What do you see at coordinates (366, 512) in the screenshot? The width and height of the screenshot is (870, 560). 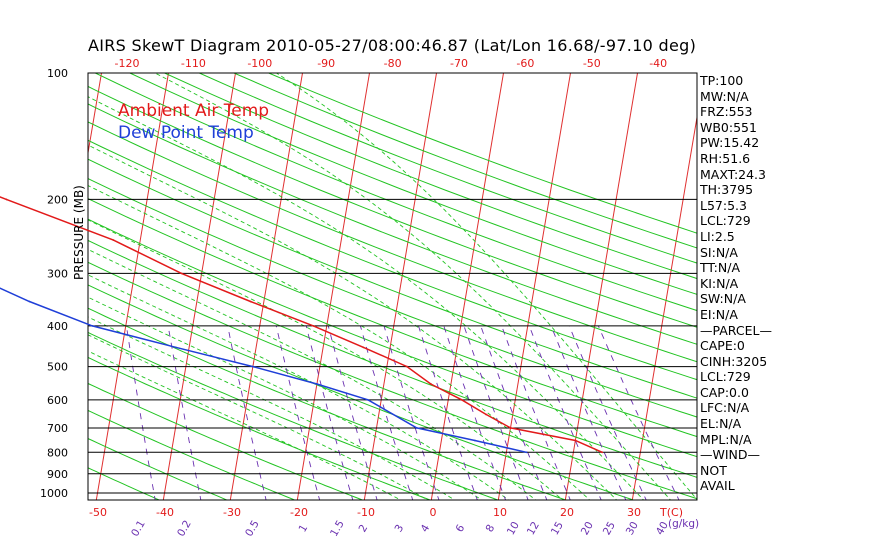 I see `bottom-temp-tick-label: -10` at bounding box center [366, 512].